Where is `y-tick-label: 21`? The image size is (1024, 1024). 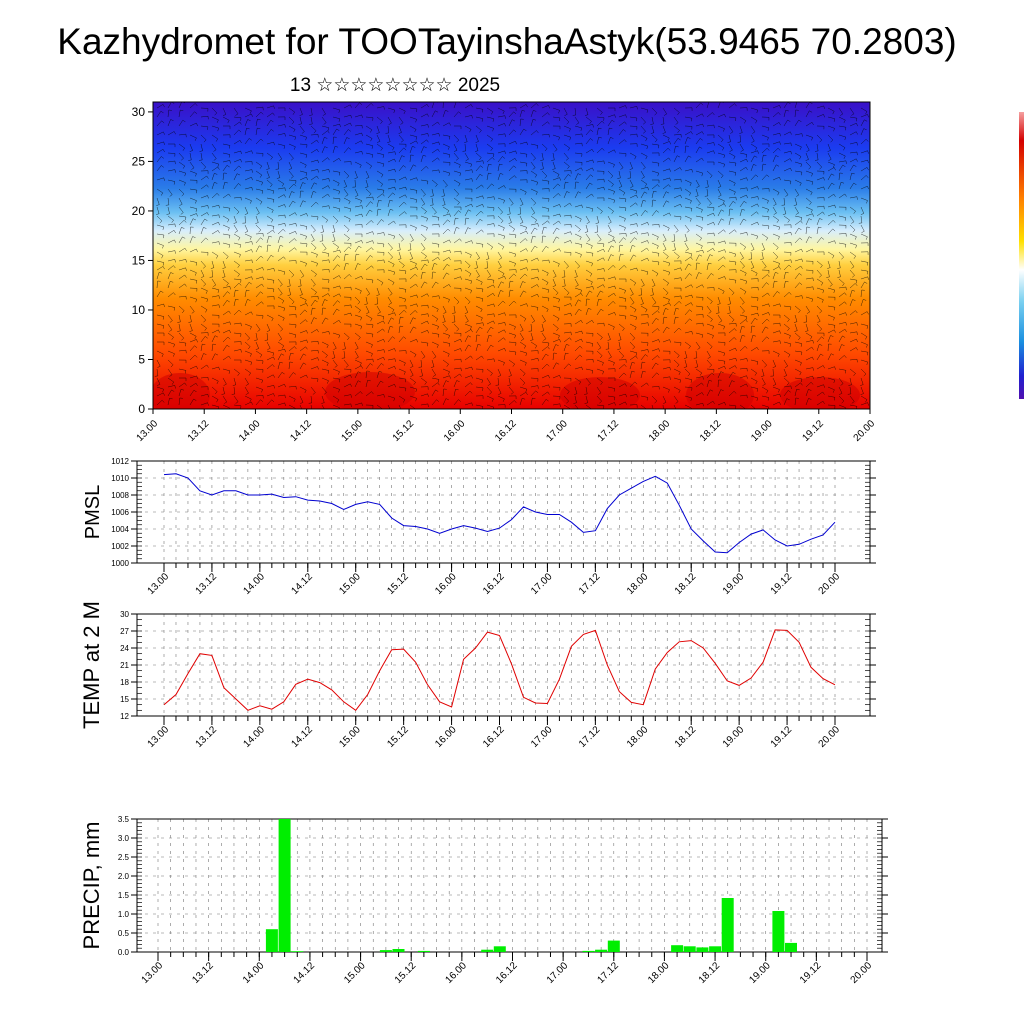 y-tick-label: 21 is located at coordinates (124, 665).